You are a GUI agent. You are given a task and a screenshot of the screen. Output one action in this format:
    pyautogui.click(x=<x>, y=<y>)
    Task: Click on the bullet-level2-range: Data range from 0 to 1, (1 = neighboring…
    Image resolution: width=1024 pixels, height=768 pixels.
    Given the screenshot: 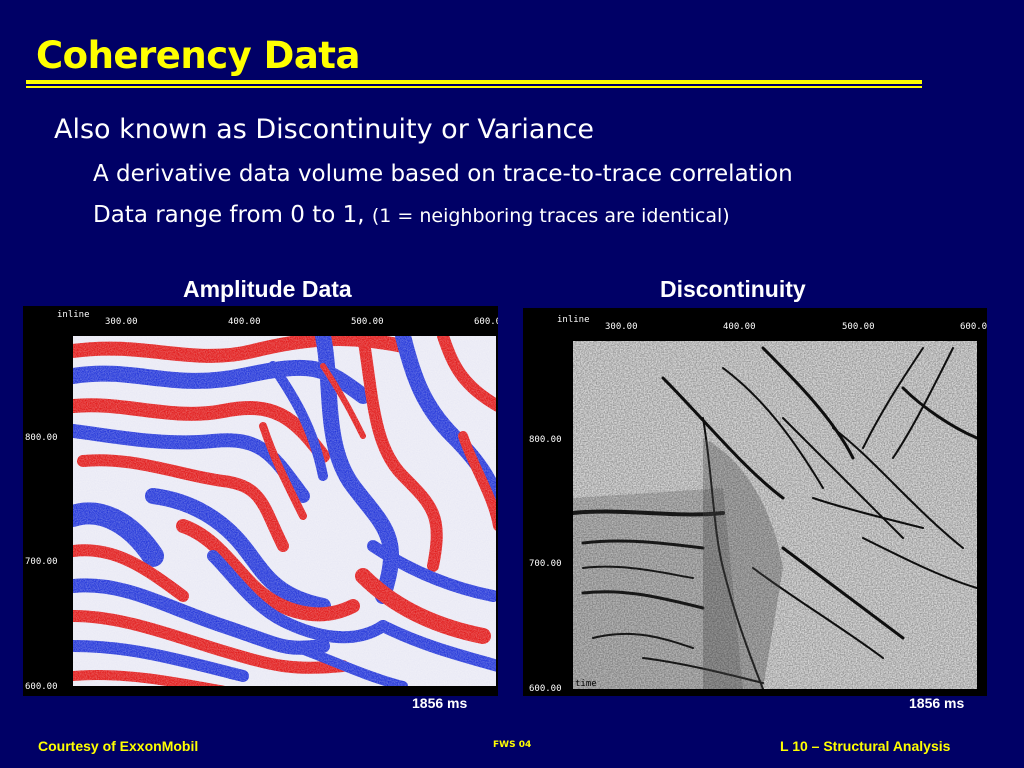 What is the action you would take?
    pyautogui.click(x=411, y=215)
    